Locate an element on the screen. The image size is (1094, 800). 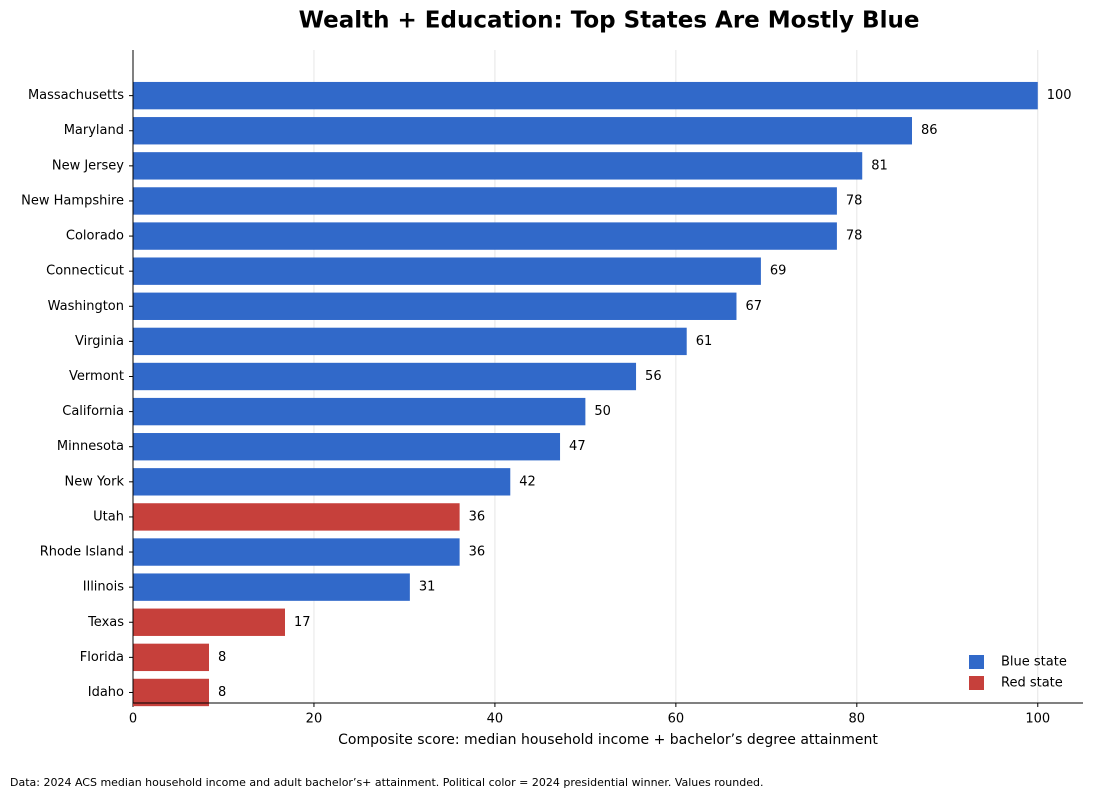
y-tick-label: Florida is located at coordinates (102, 657).